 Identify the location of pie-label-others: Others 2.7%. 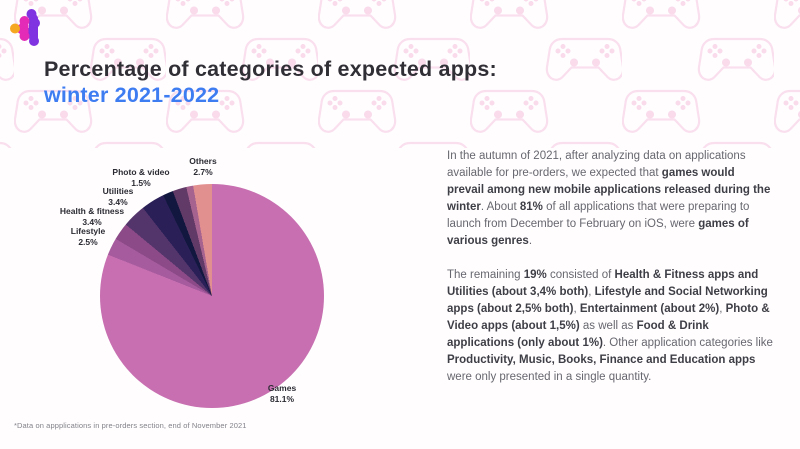
(203, 166).